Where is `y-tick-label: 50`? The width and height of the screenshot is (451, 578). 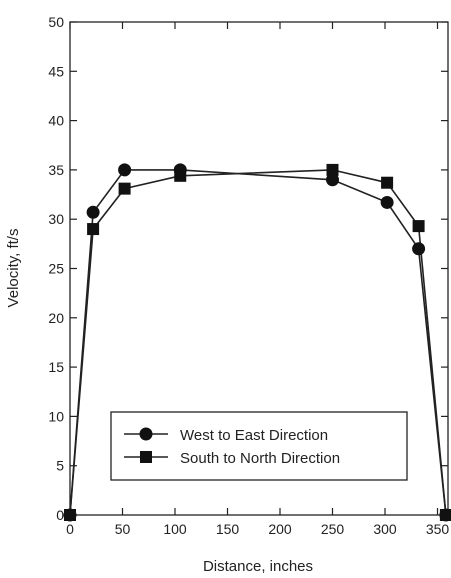
y-tick-label: 50 is located at coordinates (56, 22).